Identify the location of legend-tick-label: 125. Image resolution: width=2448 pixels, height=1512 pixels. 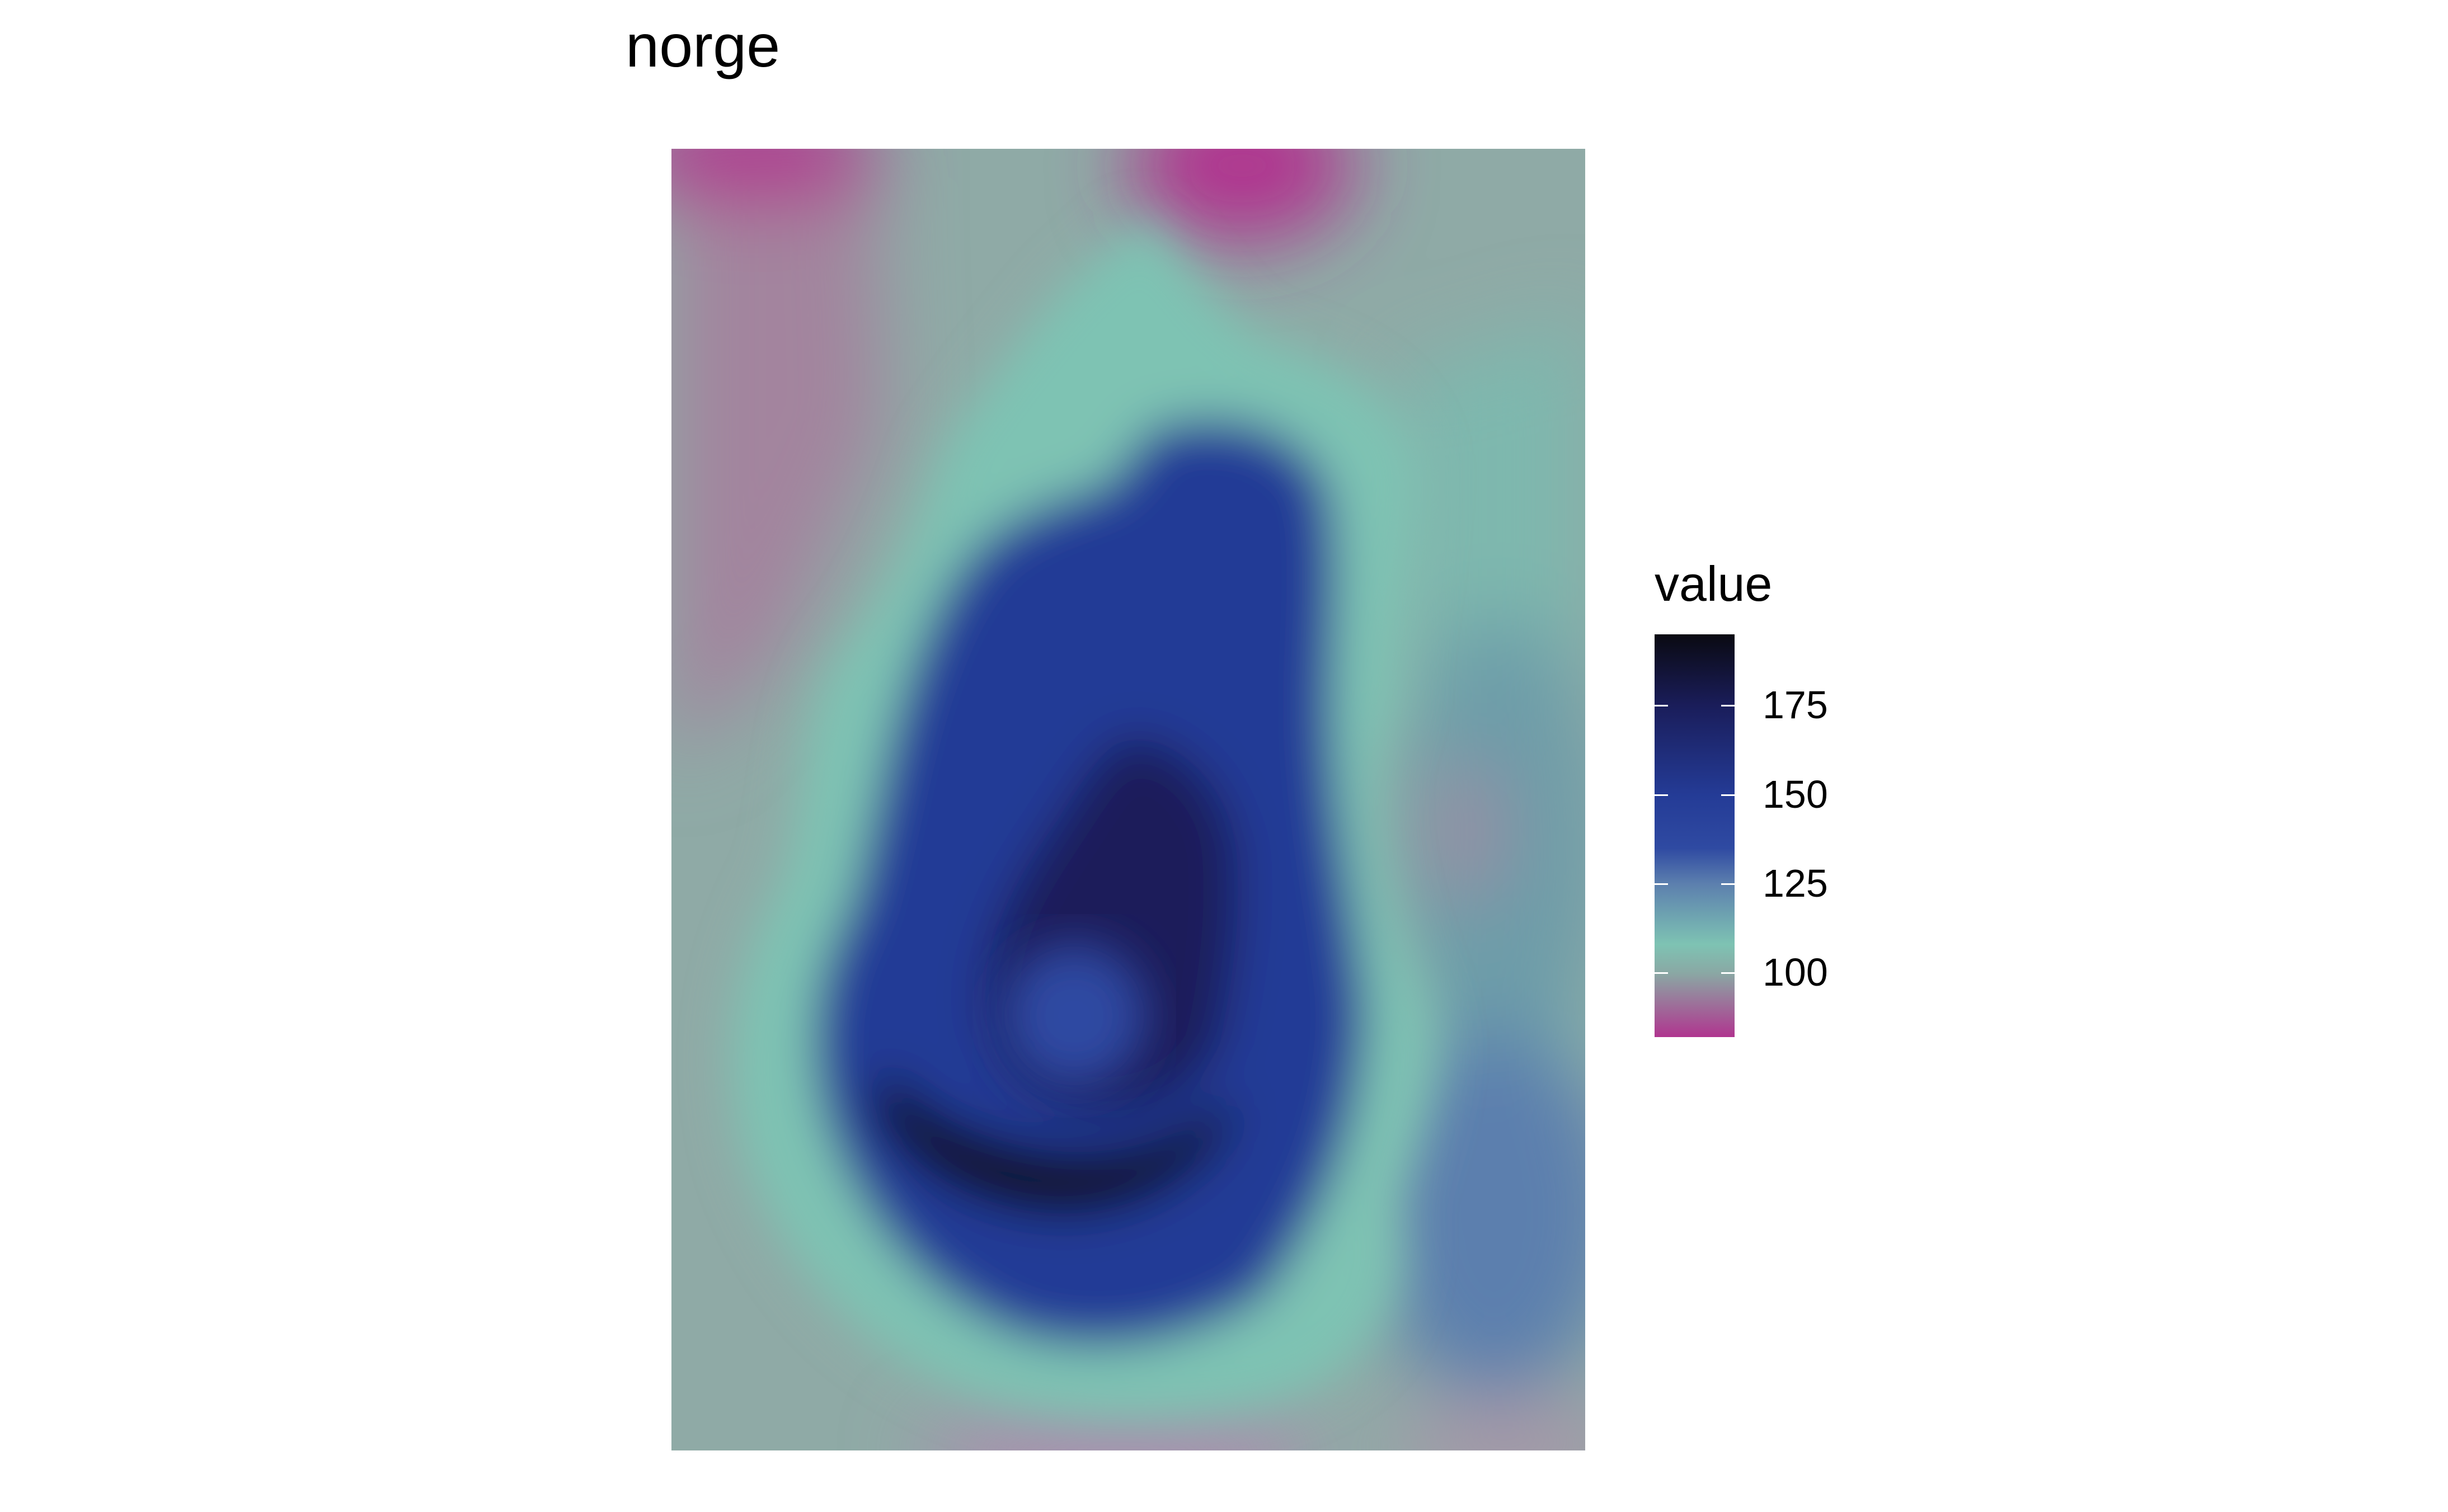
(1796, 884).